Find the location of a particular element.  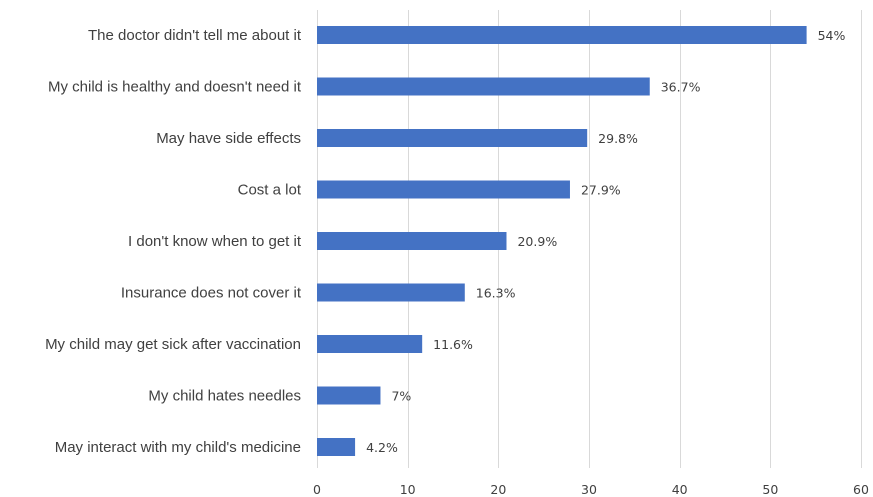

data-label: 54% is located at coordinates (832, 35).